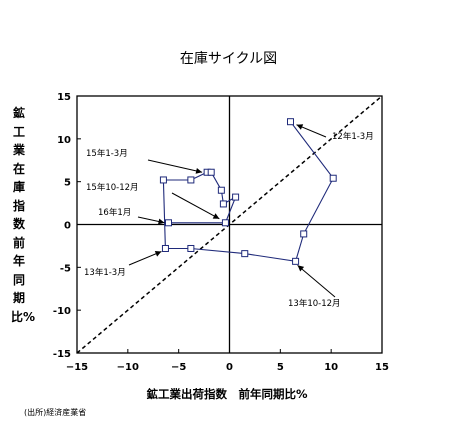 This screenshot has width=457, height=447. I want to click on series-line, so click(248, 191).